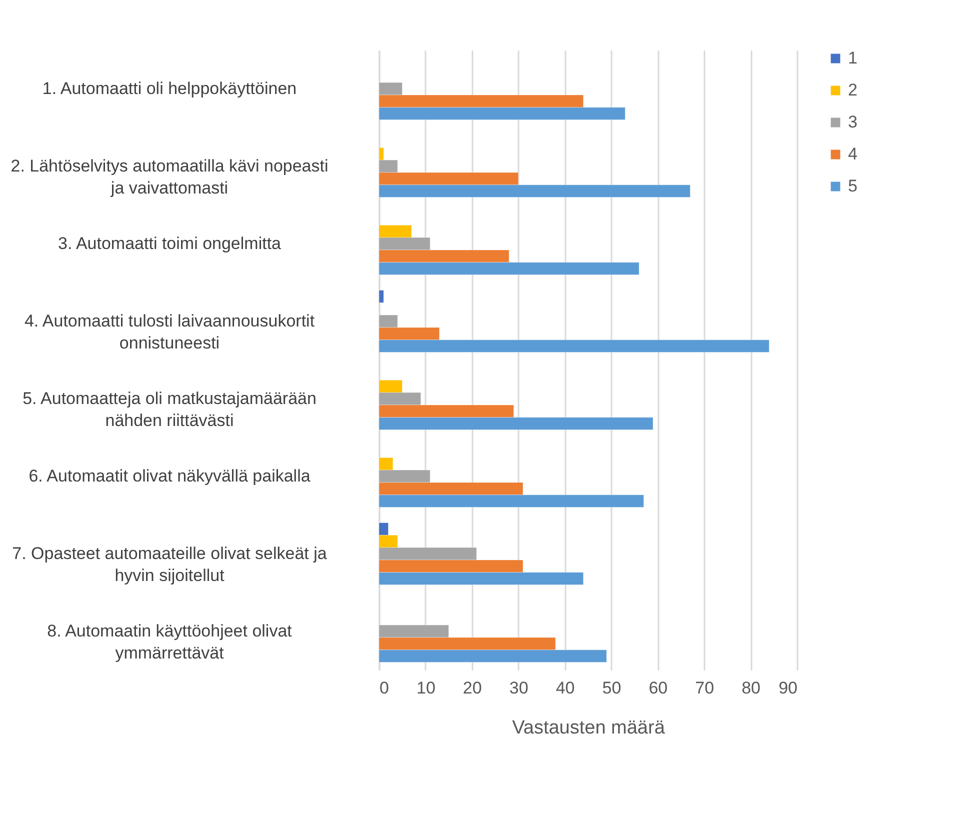 The image size is (978, 832). What do you see at coordinates (169, 88) in the screenshot?
I see `y-tick-label: 1. Automaatti oli helppokäyttöinen` at bounding box center [169, 88].